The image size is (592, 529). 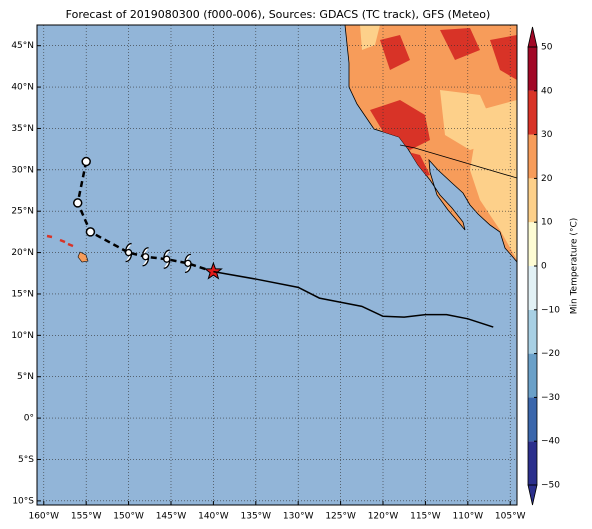 What do you see at coordinates (550, 398) in the screenshot?
I see `colorbar-tick-label: −30` at bounding box center [550, 398].